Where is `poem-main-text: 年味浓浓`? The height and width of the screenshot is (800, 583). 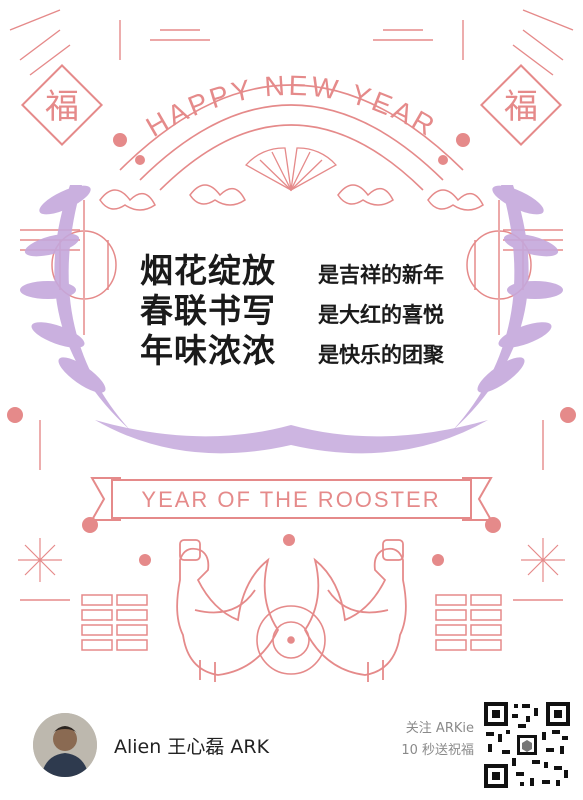 poem-main-text: 年味浓浓 is located at coordinates (208, 350).